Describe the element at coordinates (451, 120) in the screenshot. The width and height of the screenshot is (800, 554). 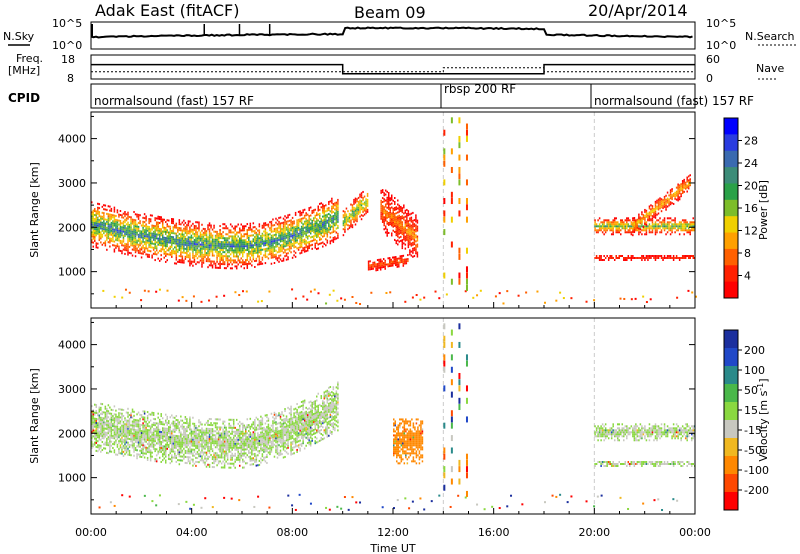
I see `streak-cell` at that location.